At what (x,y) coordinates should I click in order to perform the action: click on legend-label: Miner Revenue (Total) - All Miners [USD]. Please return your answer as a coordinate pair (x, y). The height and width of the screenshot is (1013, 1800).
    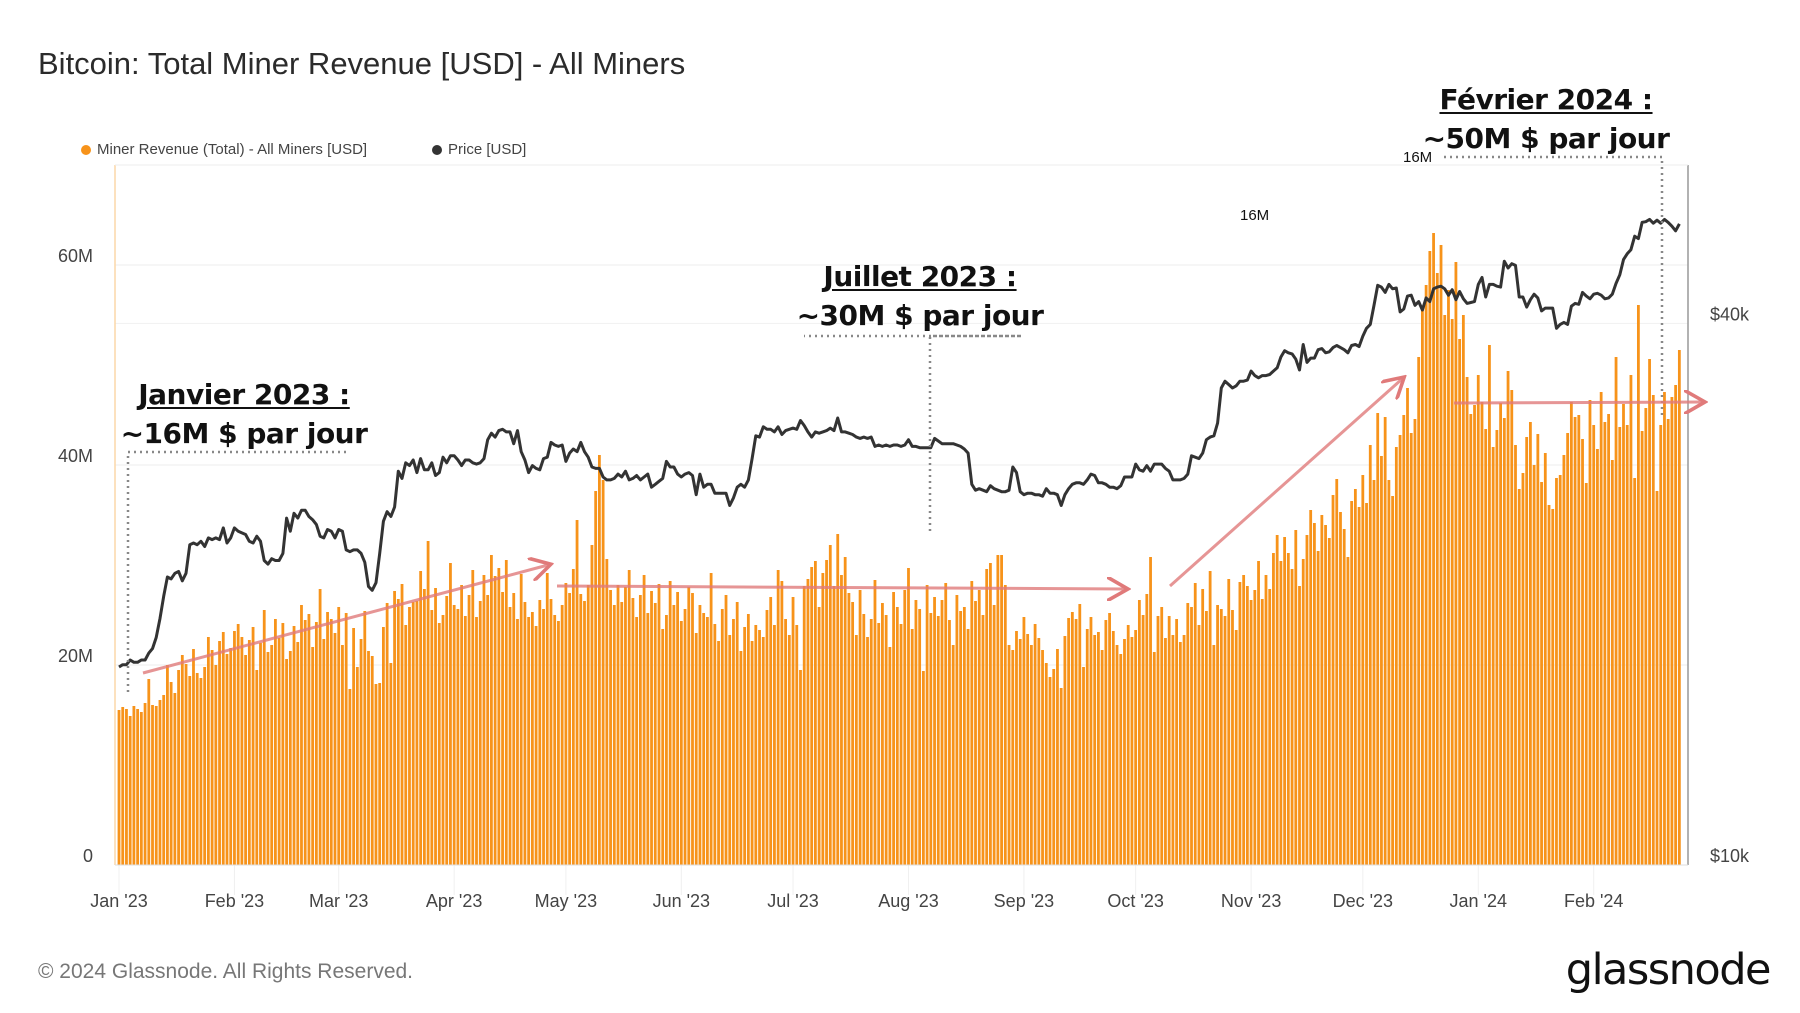
    Looking at the image, I should click on (232, 149).